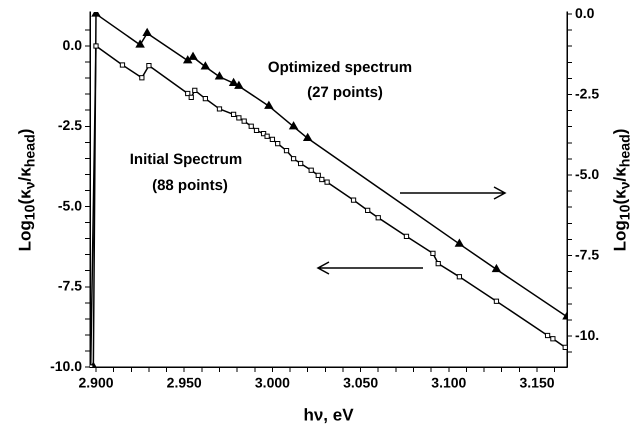 The image size is (644, 430). What do you see at coordinates (449, 382) in the screenshot?
I see `x-tick-label: 3.100` at bounding box center [449, 382].